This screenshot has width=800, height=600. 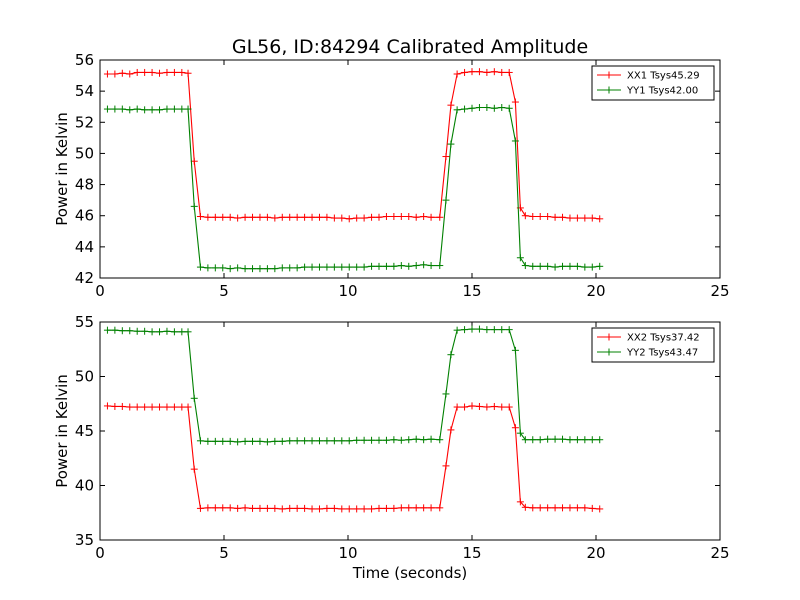 What do you see at coordinates (84, 486) in the screenshot?
I see `bottom-y-tick-label: 40` at bounding box center [84, 486].